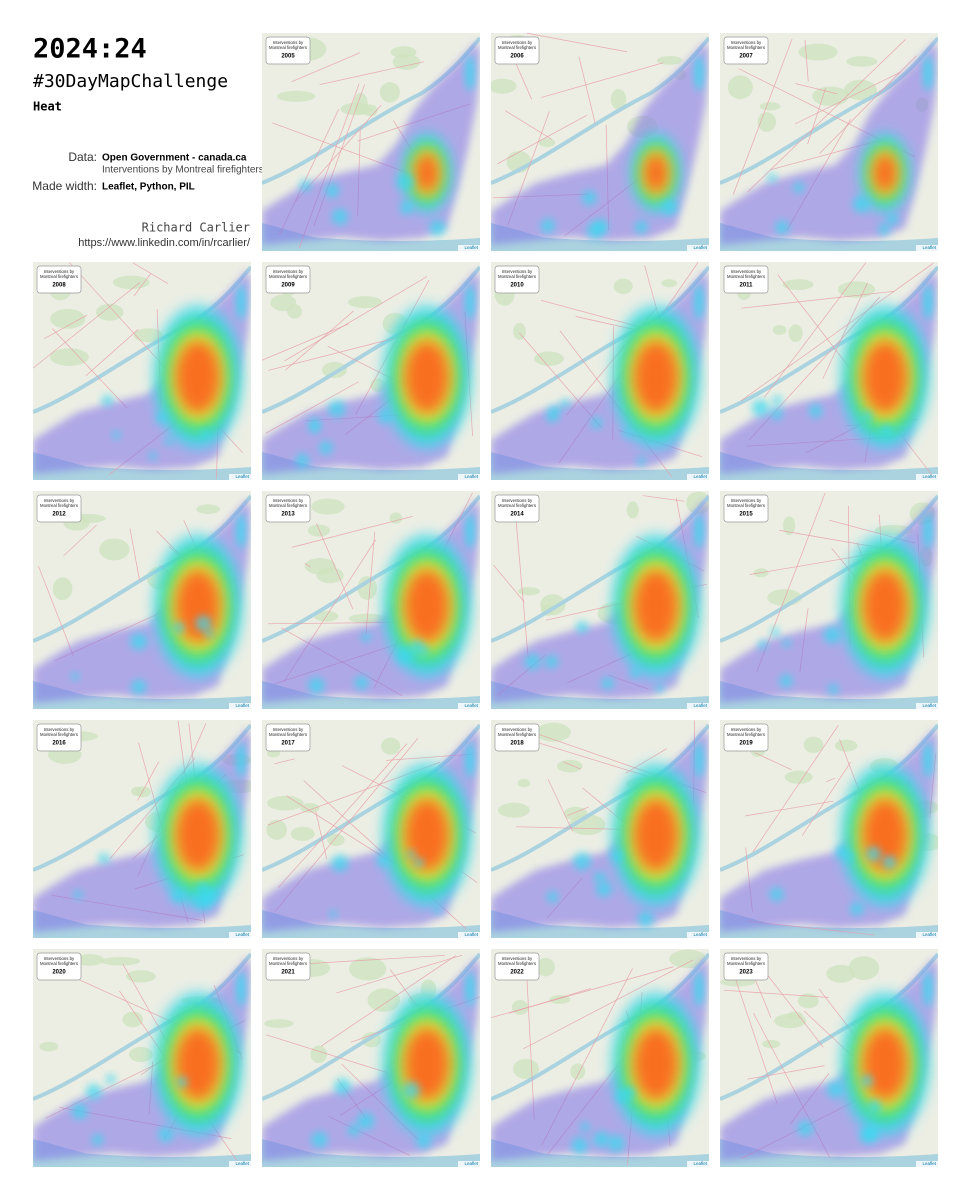 This screenshot has height=1200, width=971. What do you see at coordinates (288, 57) in the screenshot?
I see `year: 2005` at bounding box center [288, 57].